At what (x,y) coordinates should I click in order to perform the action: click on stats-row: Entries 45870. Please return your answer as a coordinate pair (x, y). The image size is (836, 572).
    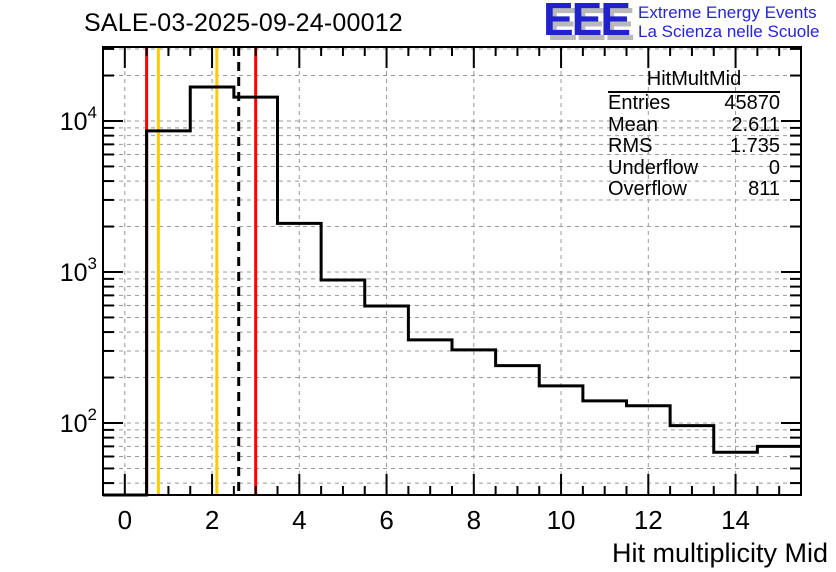
    Looking at the image, I should click on (694, 103).